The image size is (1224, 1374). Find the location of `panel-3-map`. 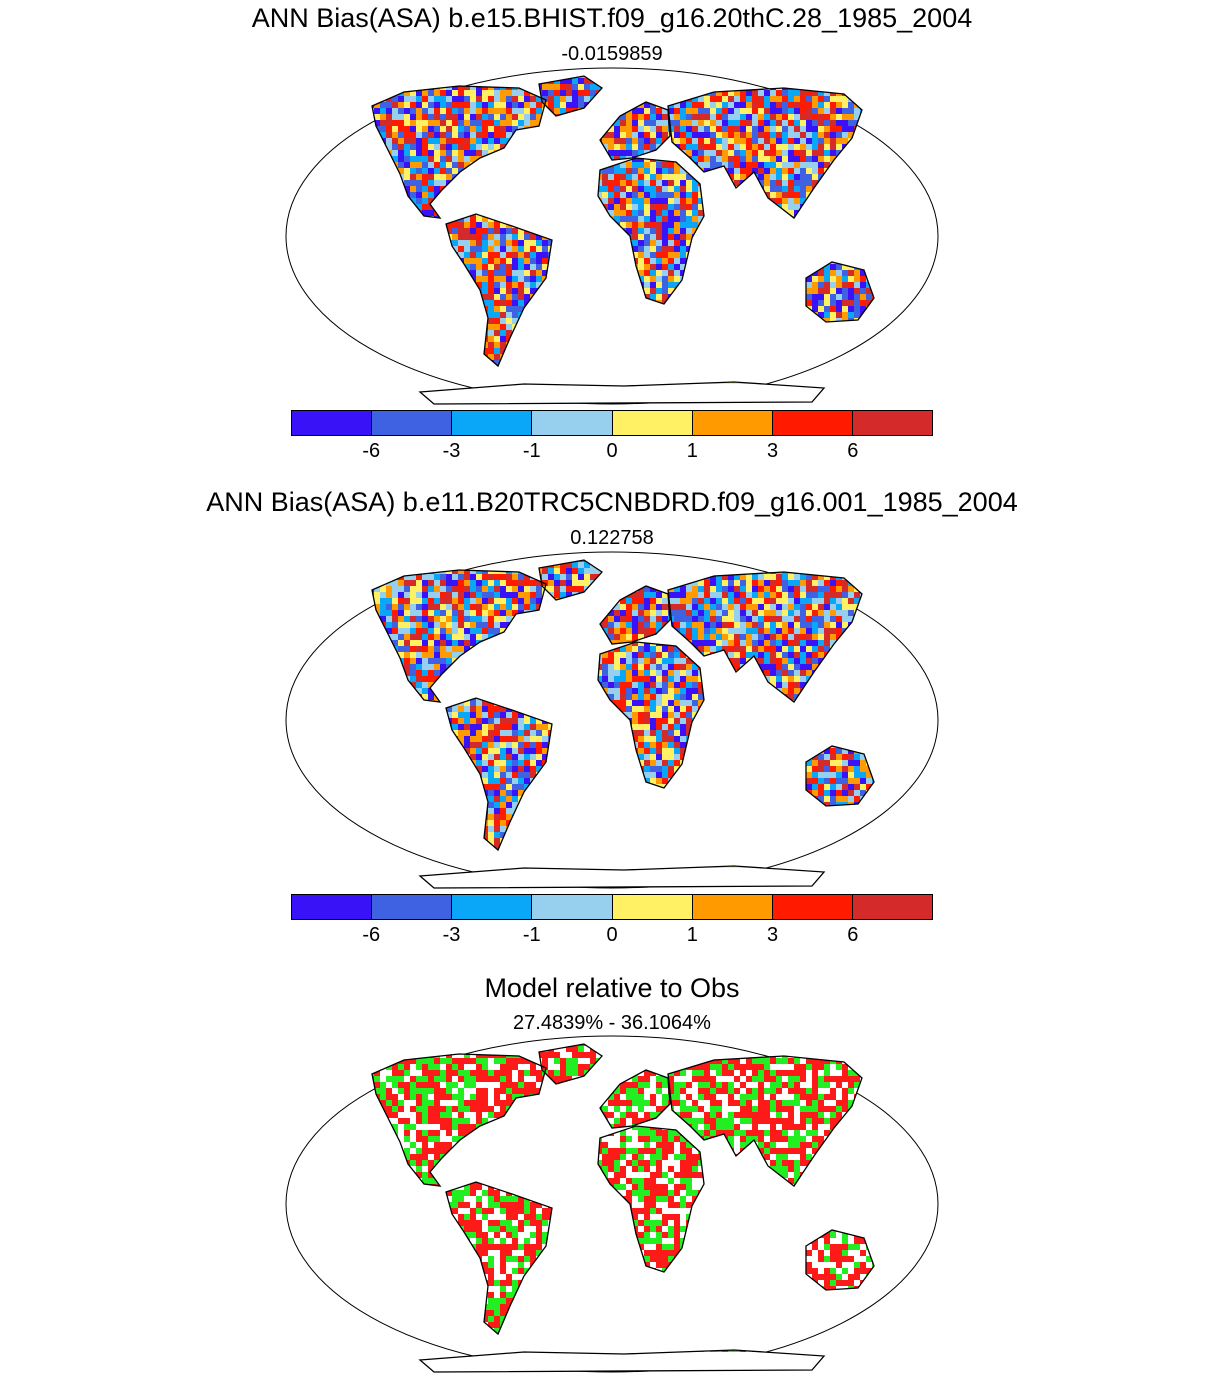

panel-3-map is located at coordinates (612, 1204).